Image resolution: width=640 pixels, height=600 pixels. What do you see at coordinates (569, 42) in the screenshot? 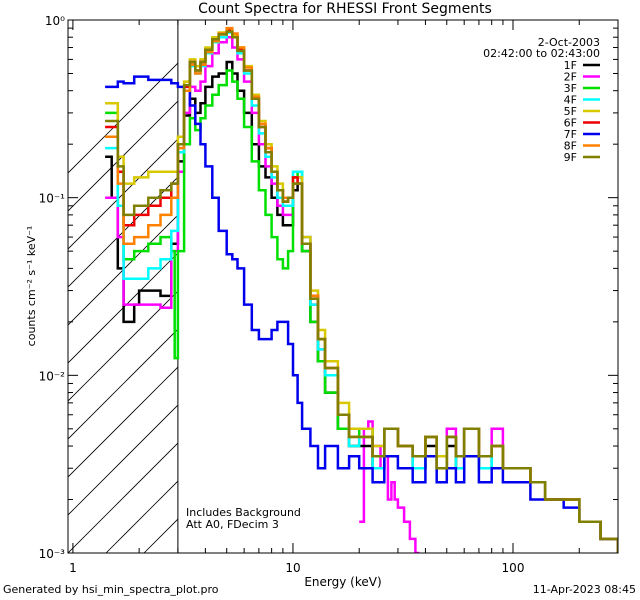
I see `date-label: 2-Oct-2003` at bounding box center [569, 42].